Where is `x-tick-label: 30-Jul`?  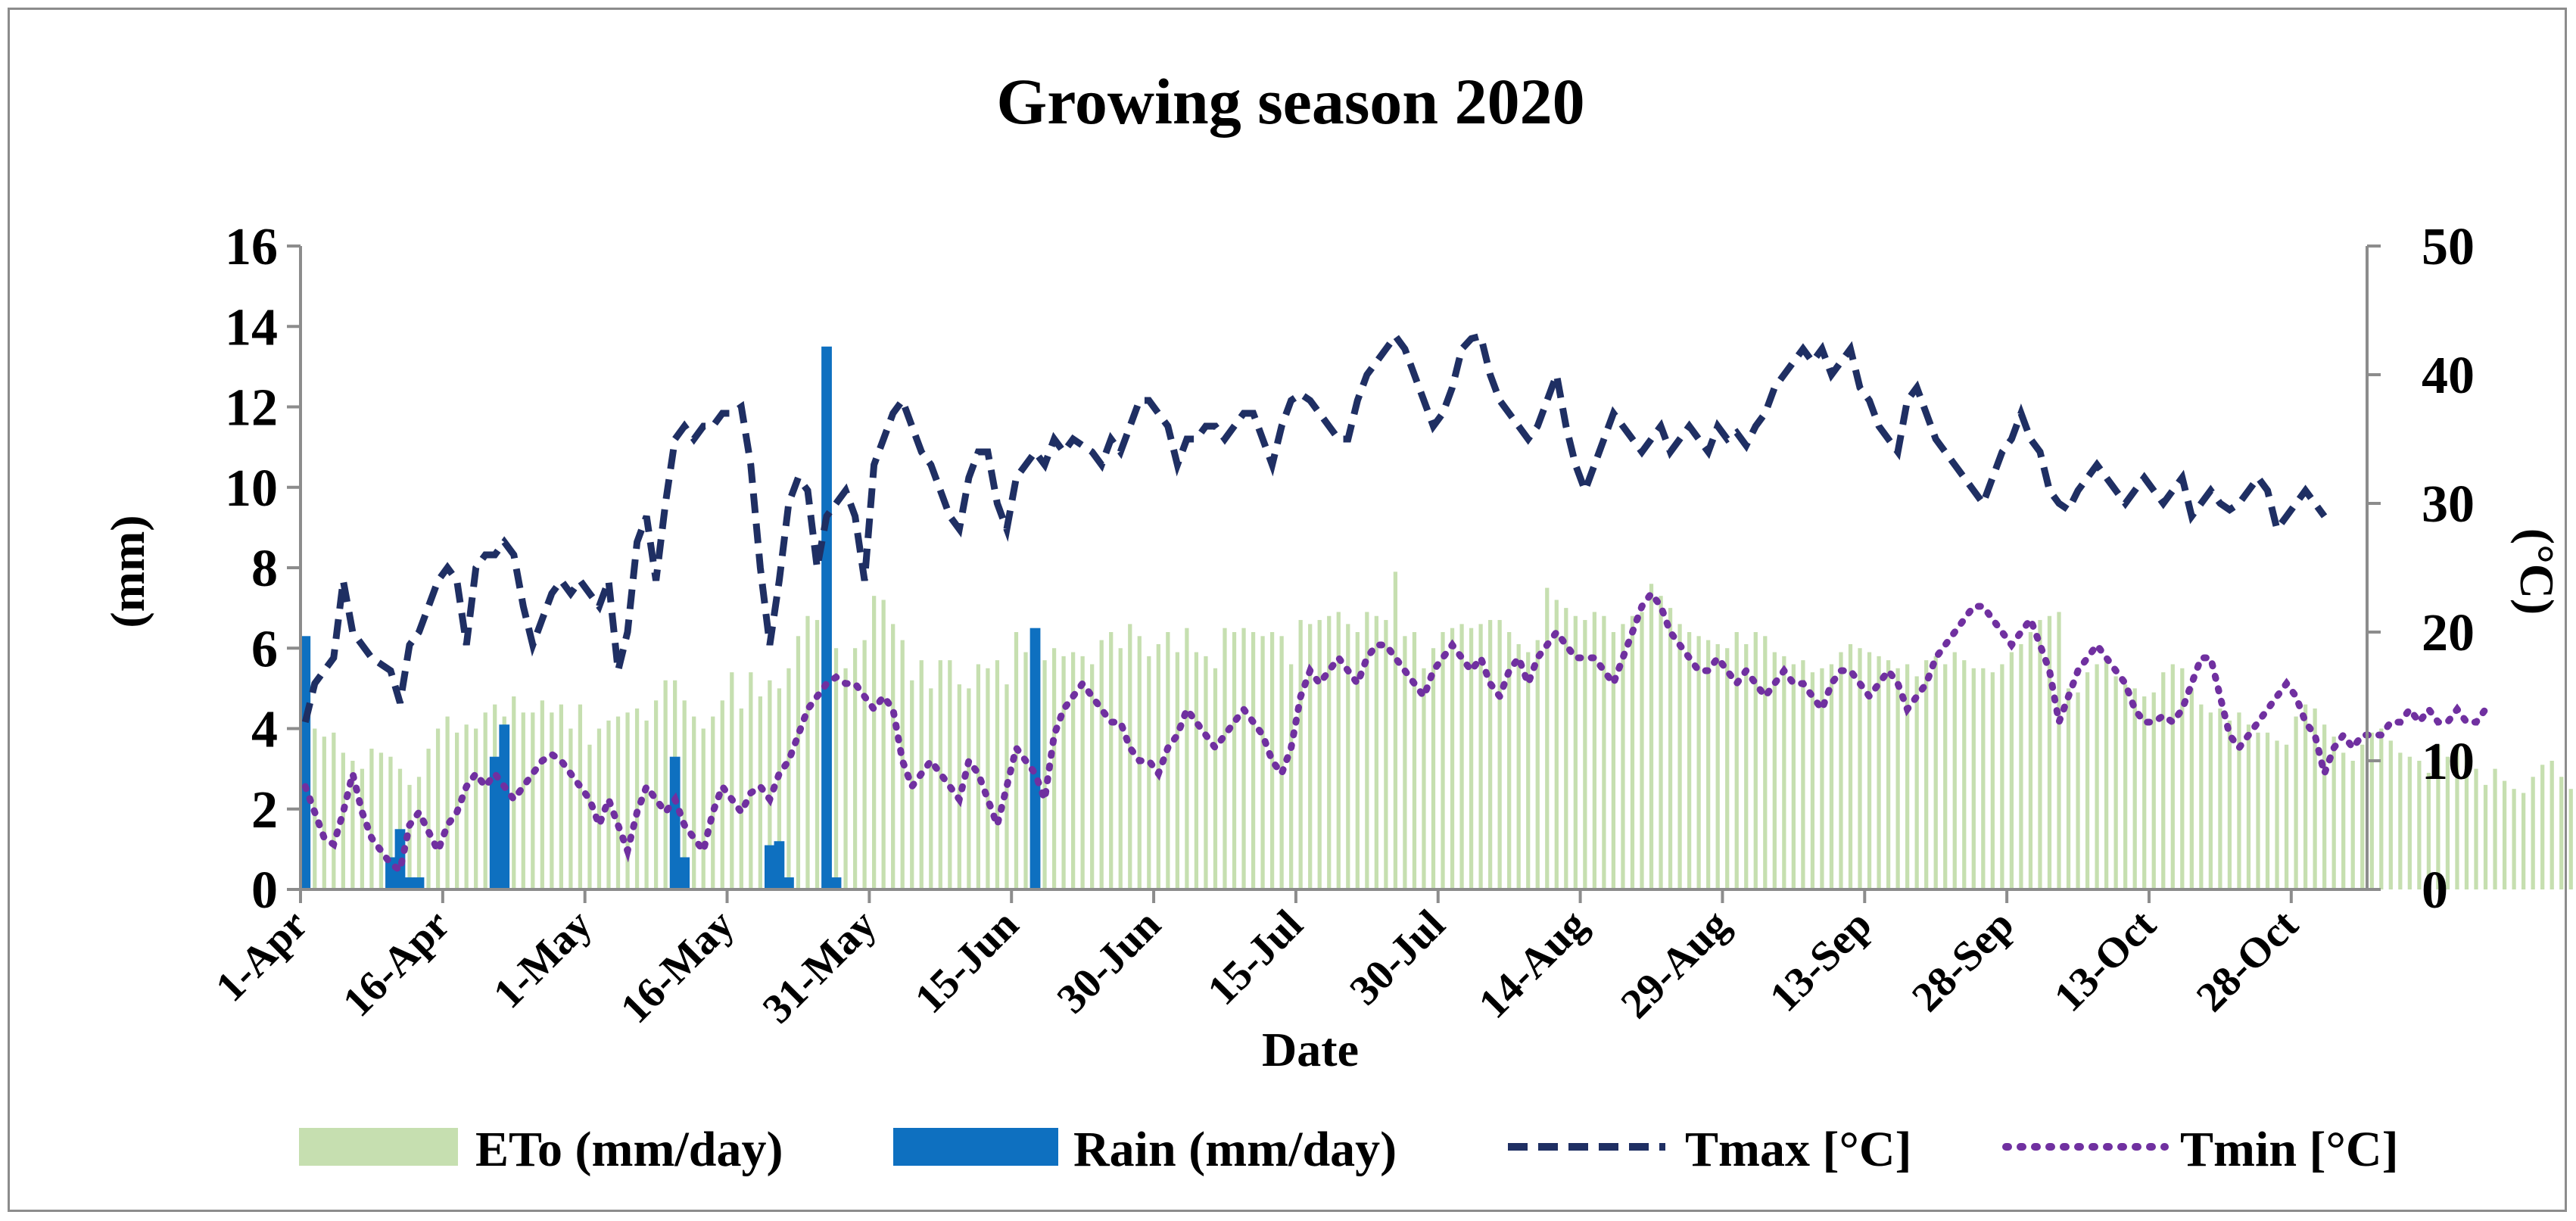 x-tick-label: 30-Jul is located at coordinates (1397, 958).